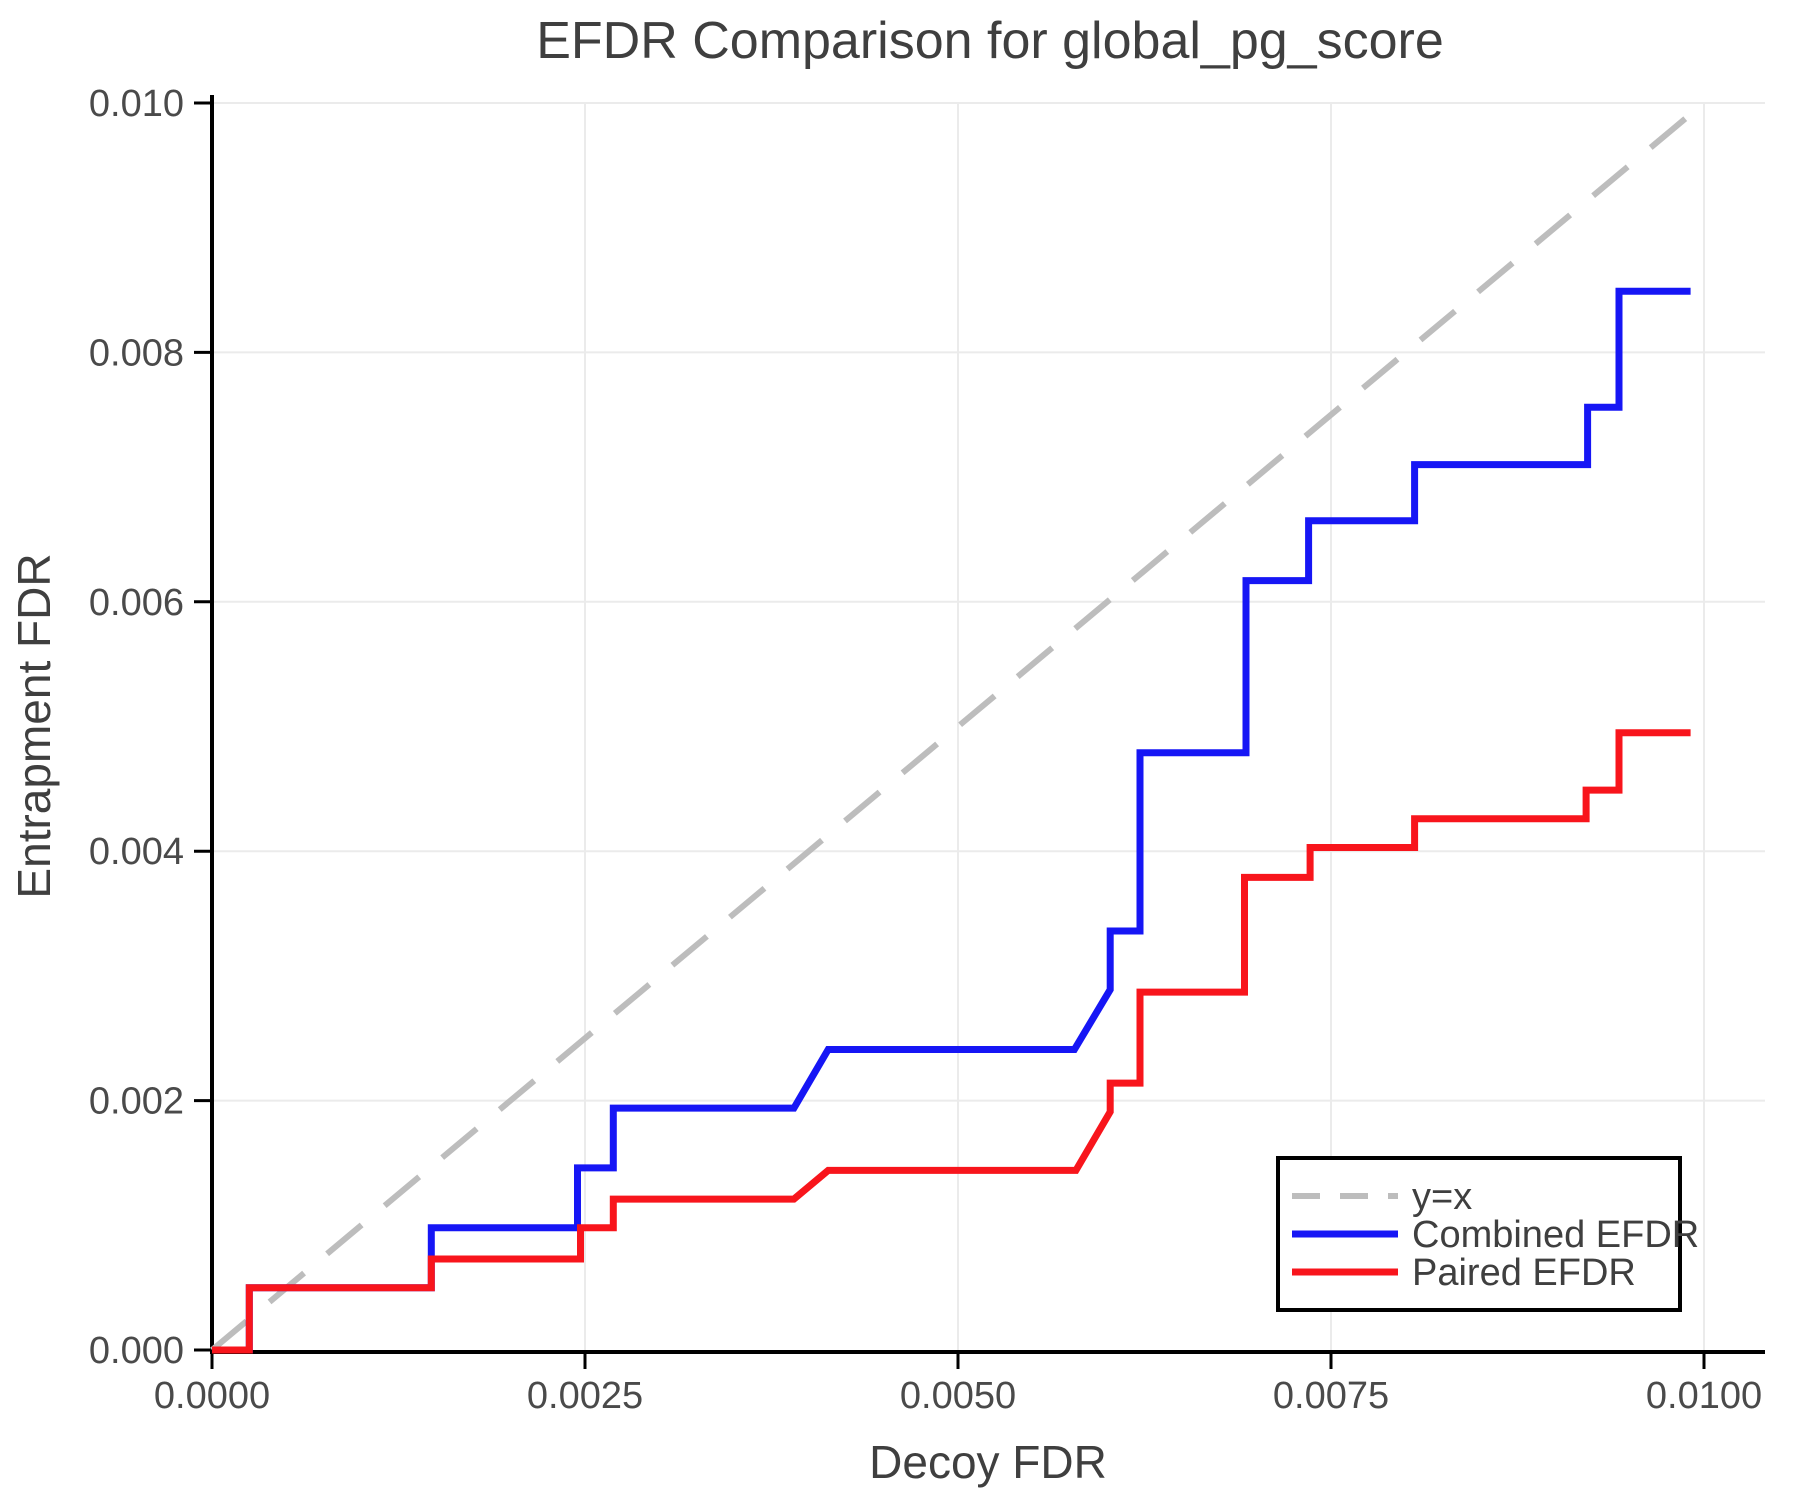 This screenshot has width=1800, height=1500. What do you see at coordinates (136, 852) in the screenshot?
I see `y-tick-label: 0.004` at bounding box center [136, 852].